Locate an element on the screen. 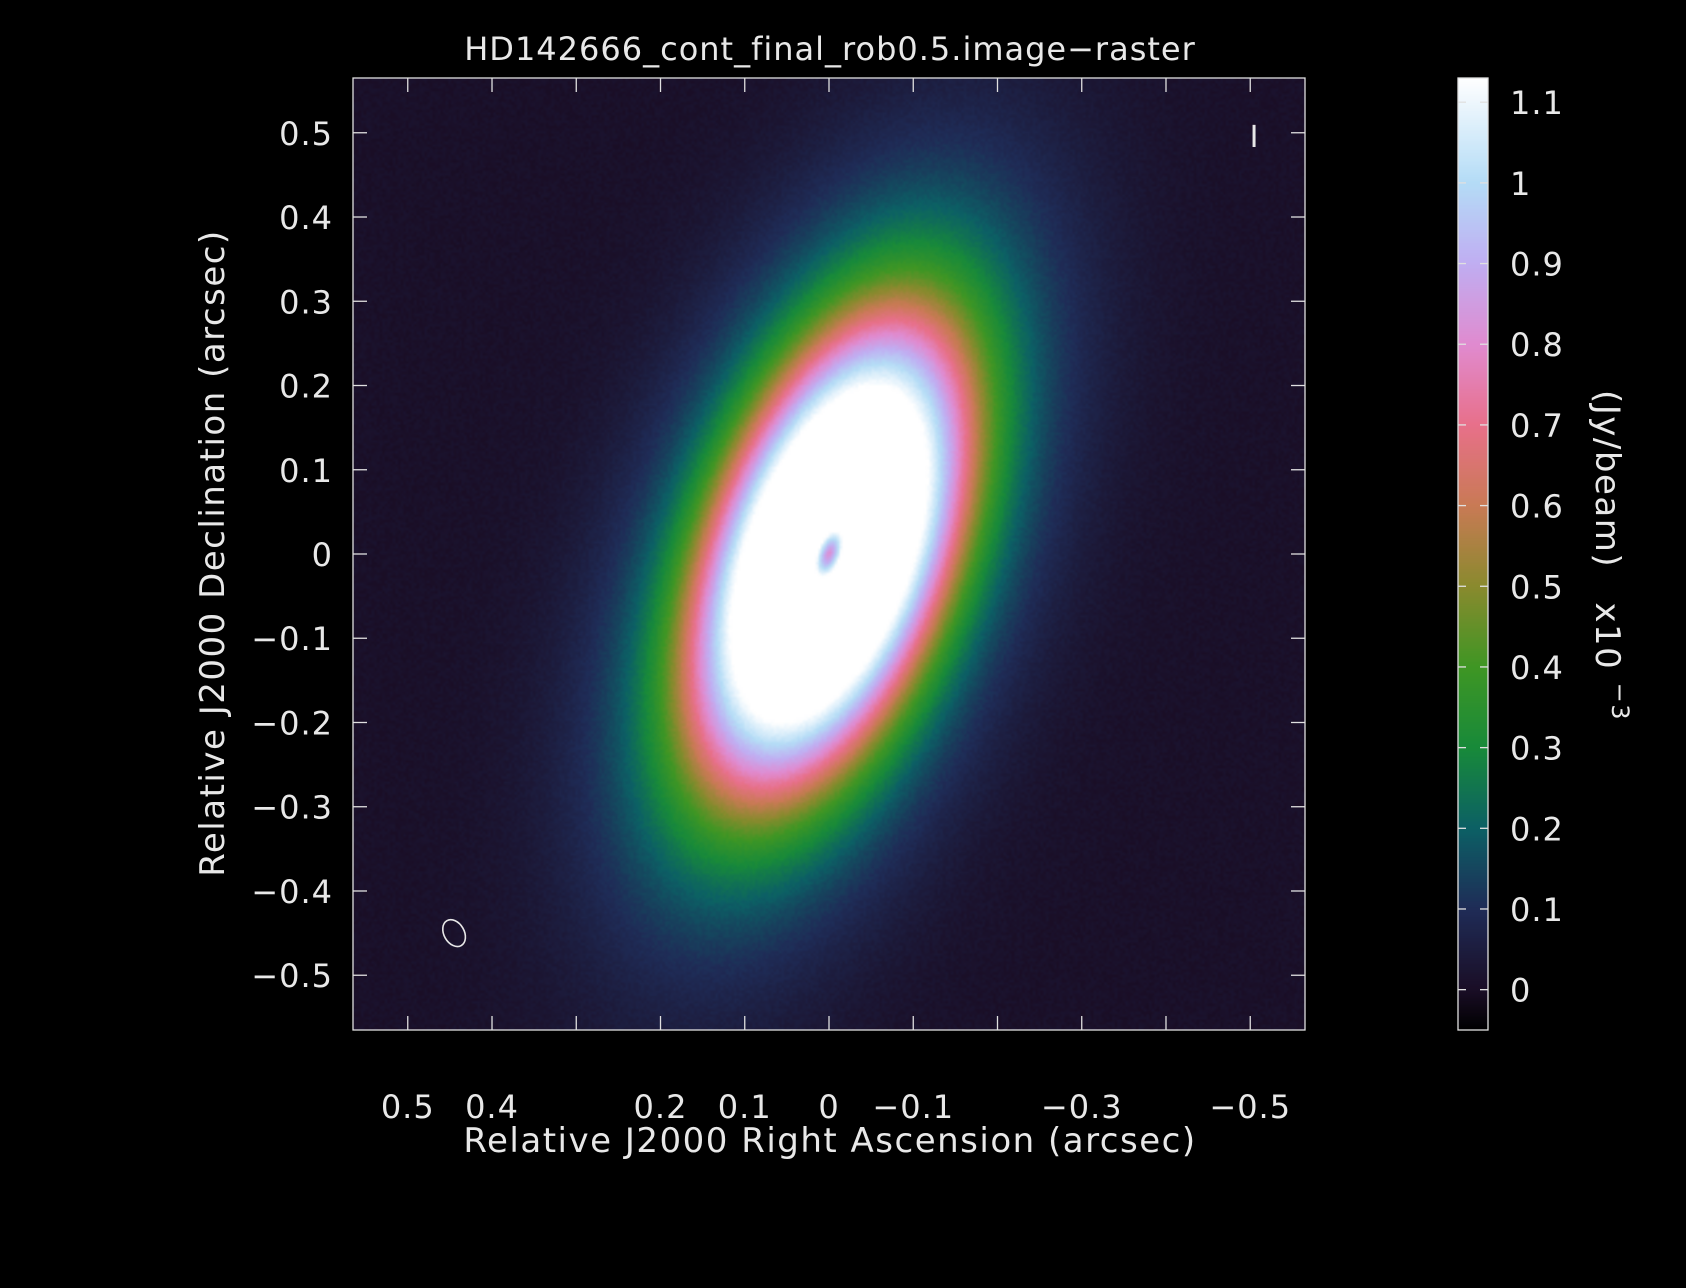  colorbar-tick-label: 0.4 is located at coordinates (1537, 668).